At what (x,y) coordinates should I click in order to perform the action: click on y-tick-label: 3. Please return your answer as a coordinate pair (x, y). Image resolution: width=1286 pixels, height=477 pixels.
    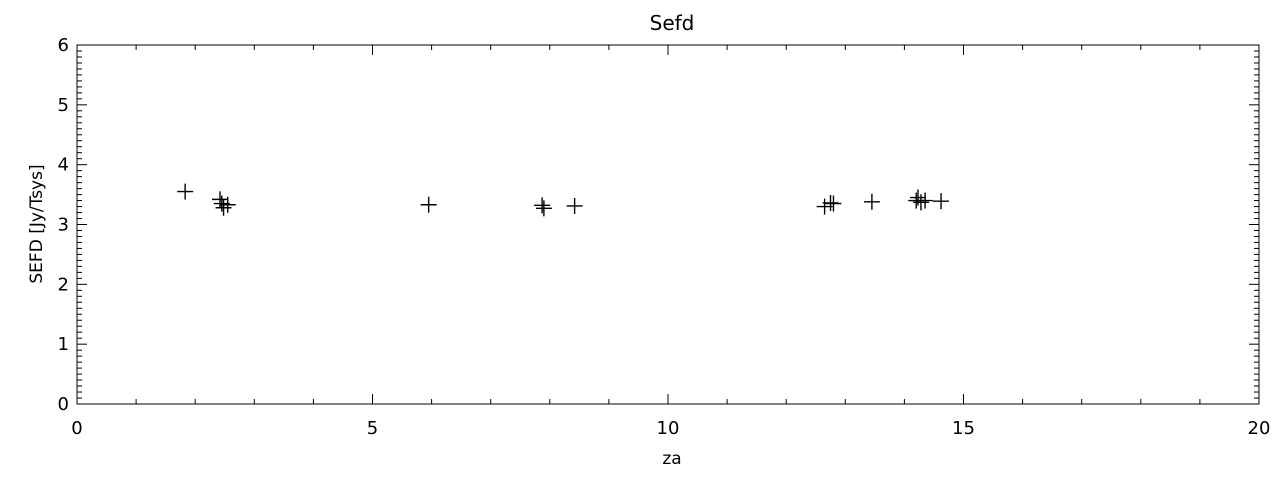
    Looking at the image, I should click on (63, 225).